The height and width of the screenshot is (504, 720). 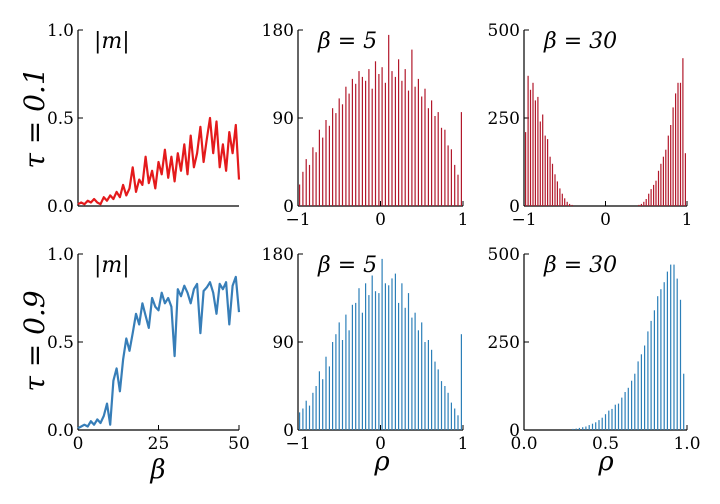 I want to click on panel-annotation: |m|, so click(x=112, y=41).